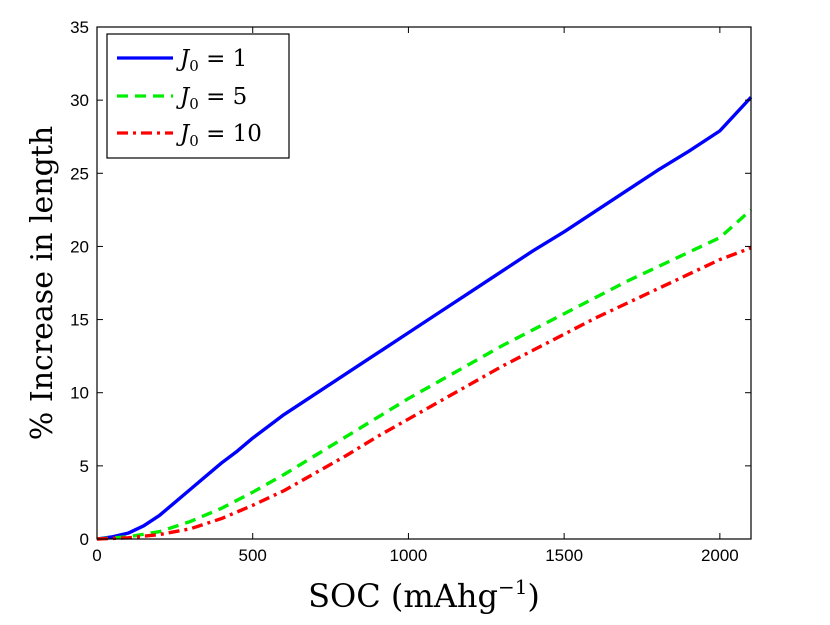 The width and height of the screenshot is (830, 625). I want to click on legend-value-1: = 5, so click(223, 97).